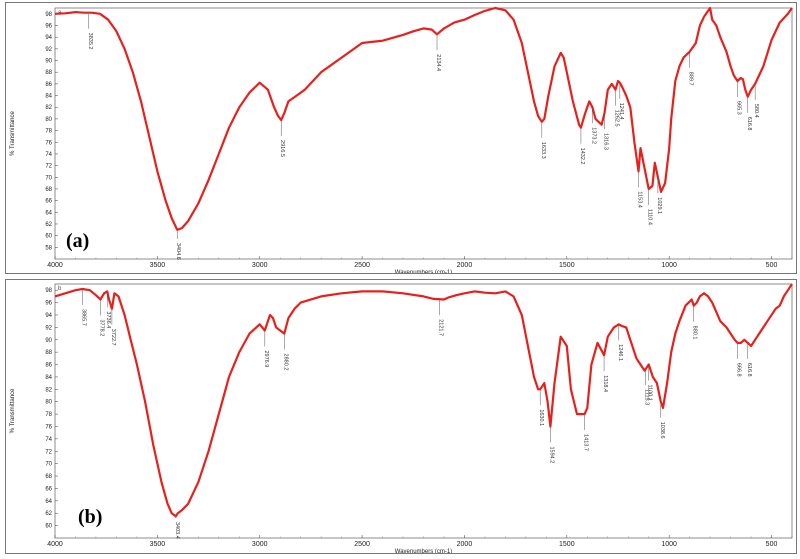 The width and height of the screenshot is (800, 559). What do you see at coordinates (84, 317) in the screenshot?
I see `peak-label: 3865.7` at bounding box center [84, 317].